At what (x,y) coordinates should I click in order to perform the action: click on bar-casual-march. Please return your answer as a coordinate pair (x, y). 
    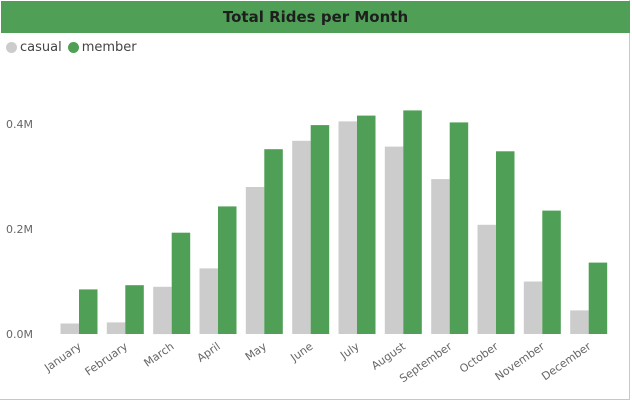
    Looking at the image, I should click on (162, 310).